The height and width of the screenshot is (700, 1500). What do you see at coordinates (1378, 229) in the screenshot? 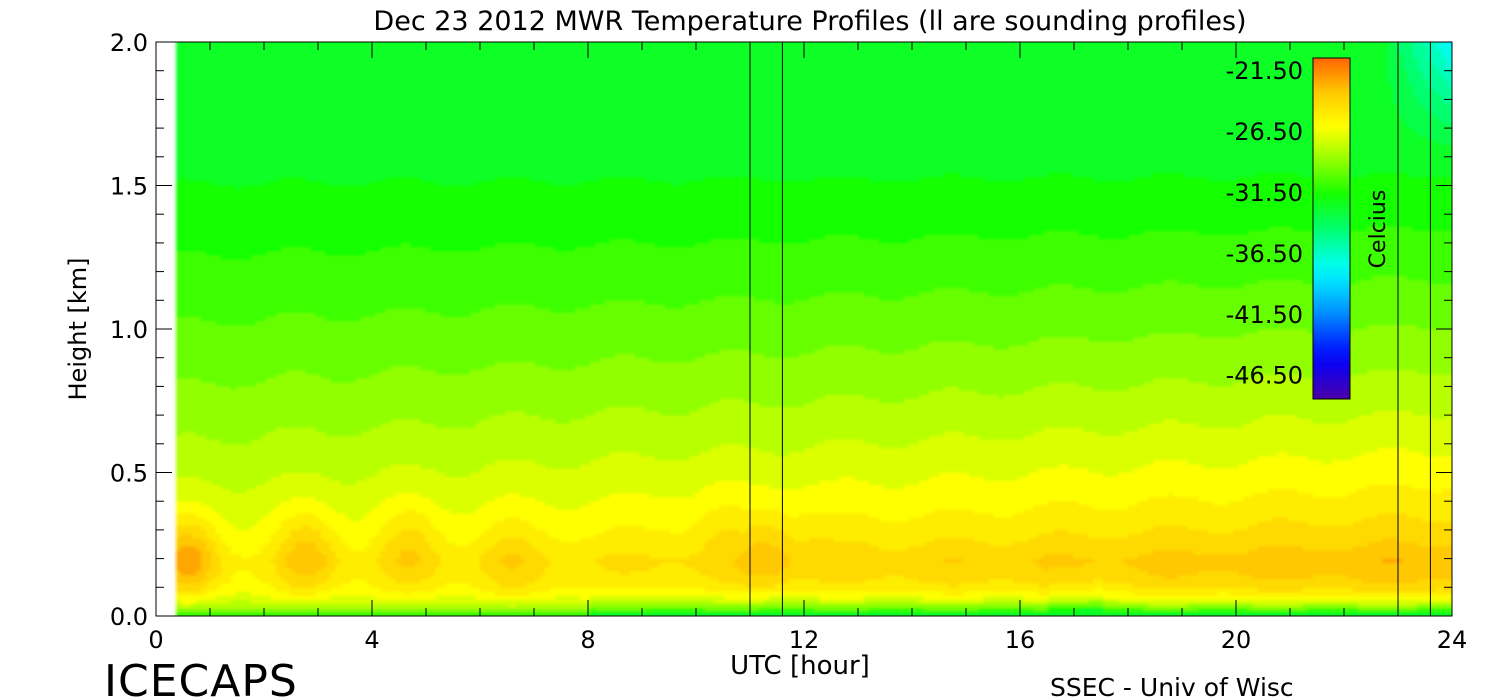
I see `colorbar-label: Celcius` at bounding box center [1378, 229].